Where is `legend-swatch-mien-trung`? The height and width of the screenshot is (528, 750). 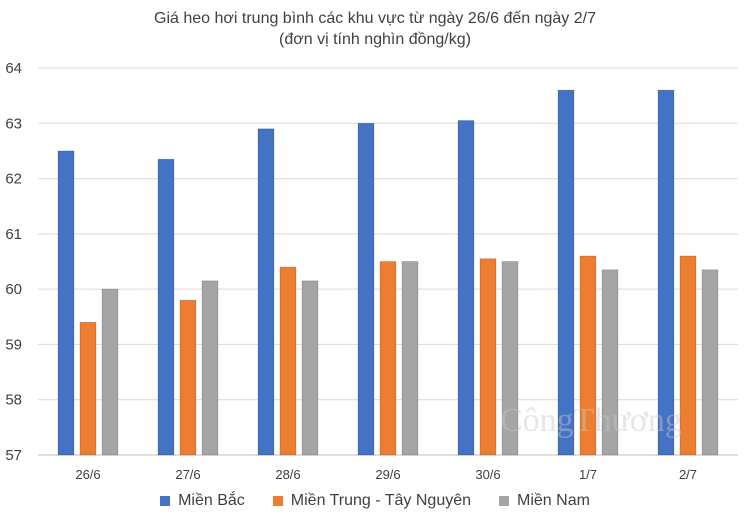
legend-swatch-mien-trung is located at coordinates (277, 501).